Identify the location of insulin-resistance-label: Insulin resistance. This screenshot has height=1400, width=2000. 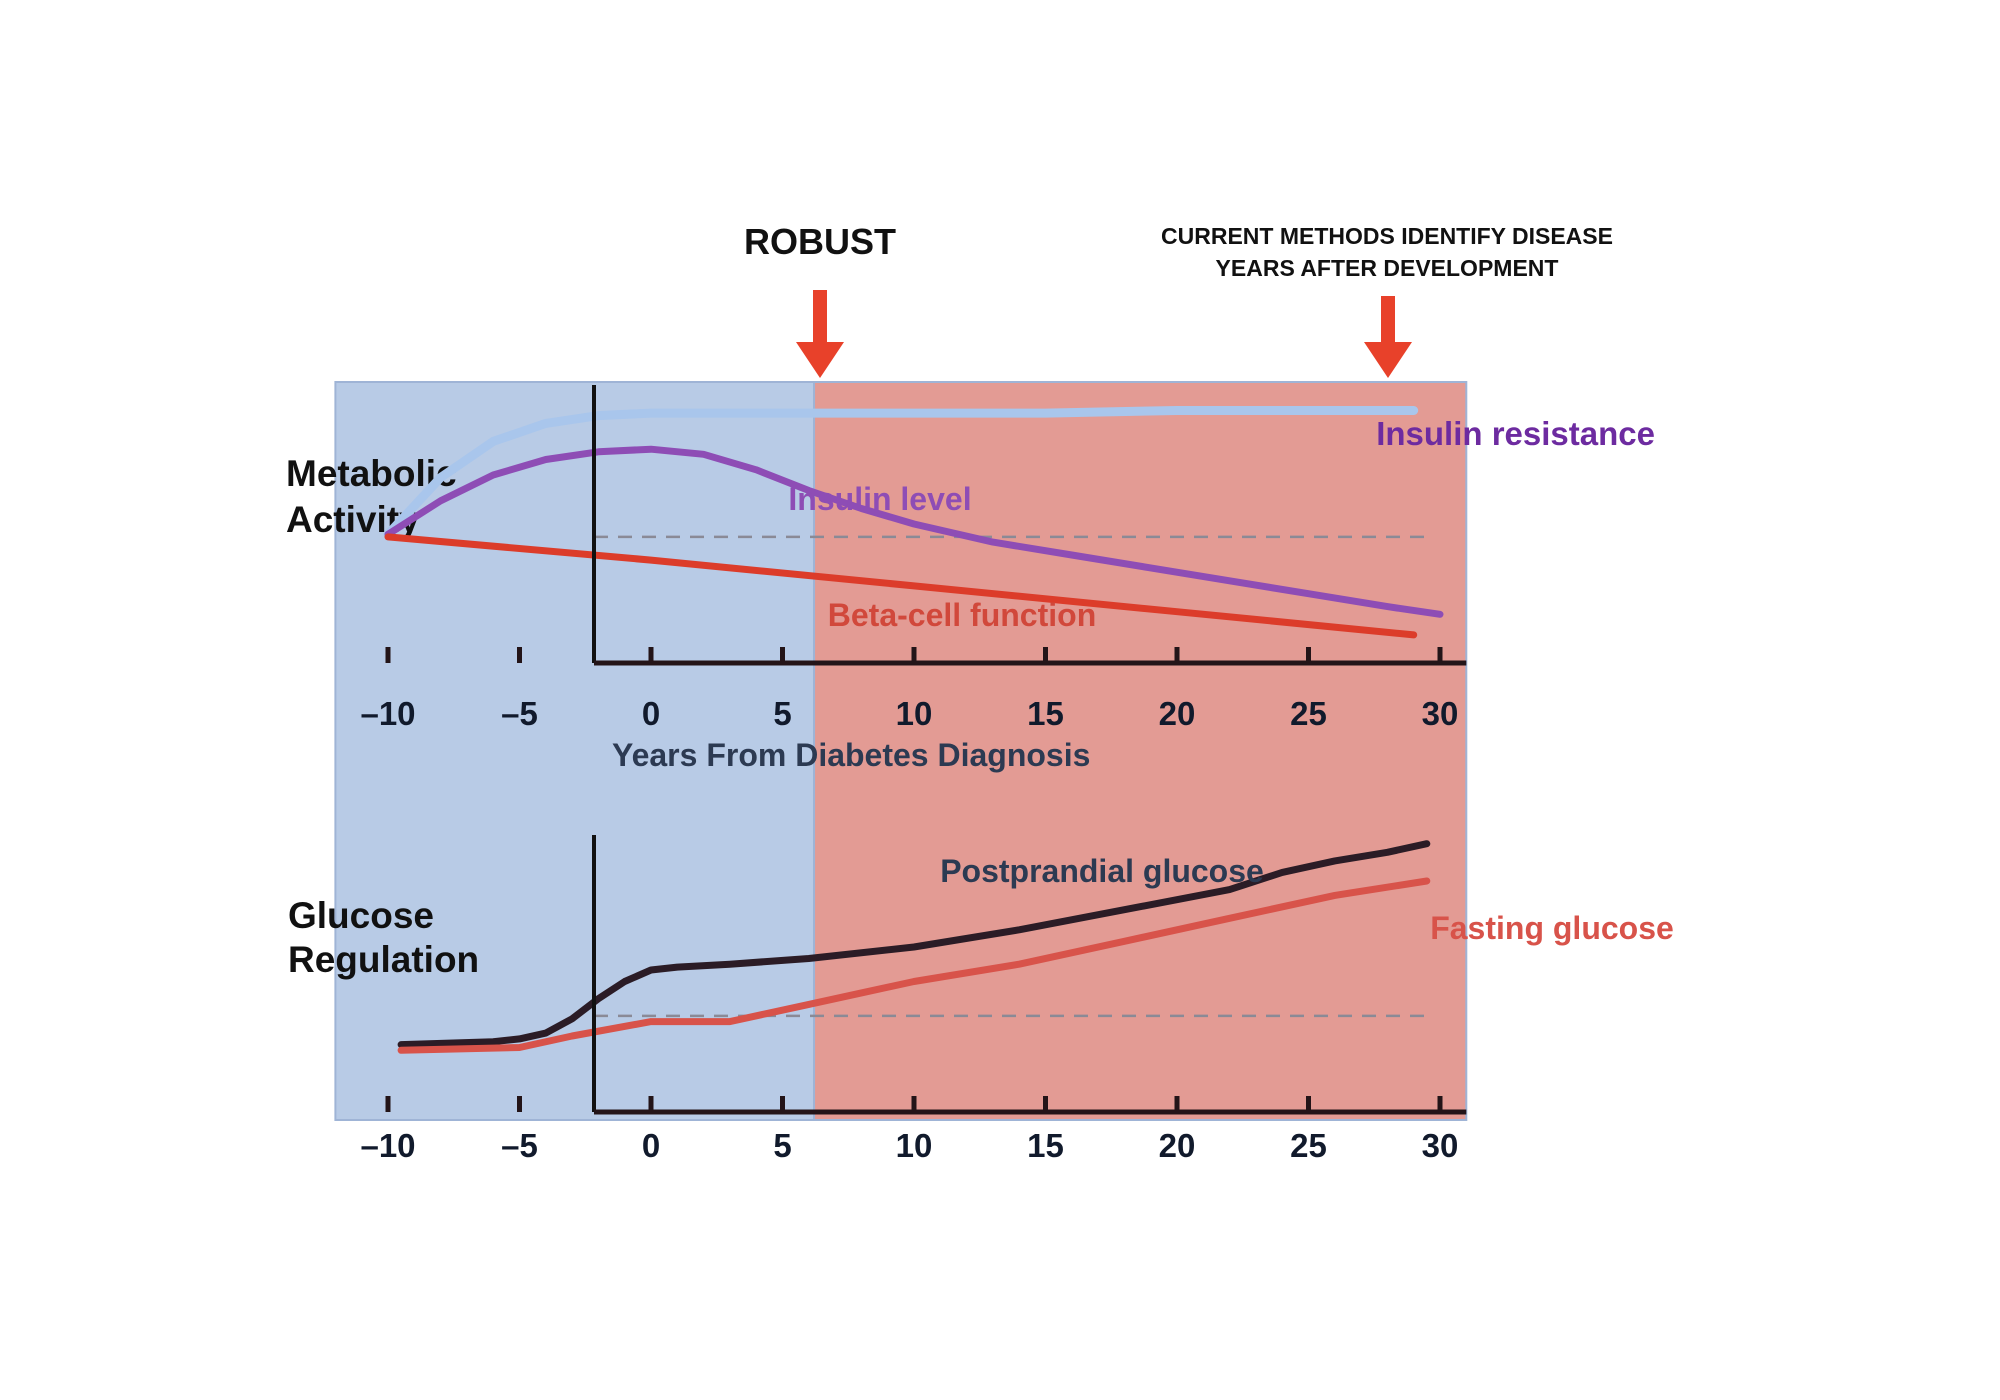
(1515, 433).